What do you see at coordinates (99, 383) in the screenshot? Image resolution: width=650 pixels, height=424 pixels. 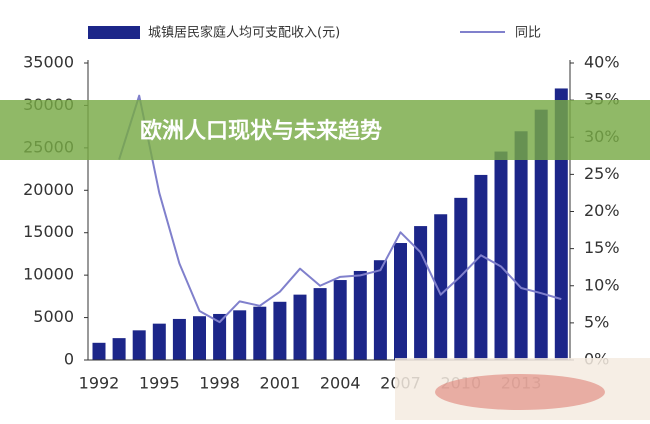 I see `x-tick-label: 1992` at bounding box center [99, 383].